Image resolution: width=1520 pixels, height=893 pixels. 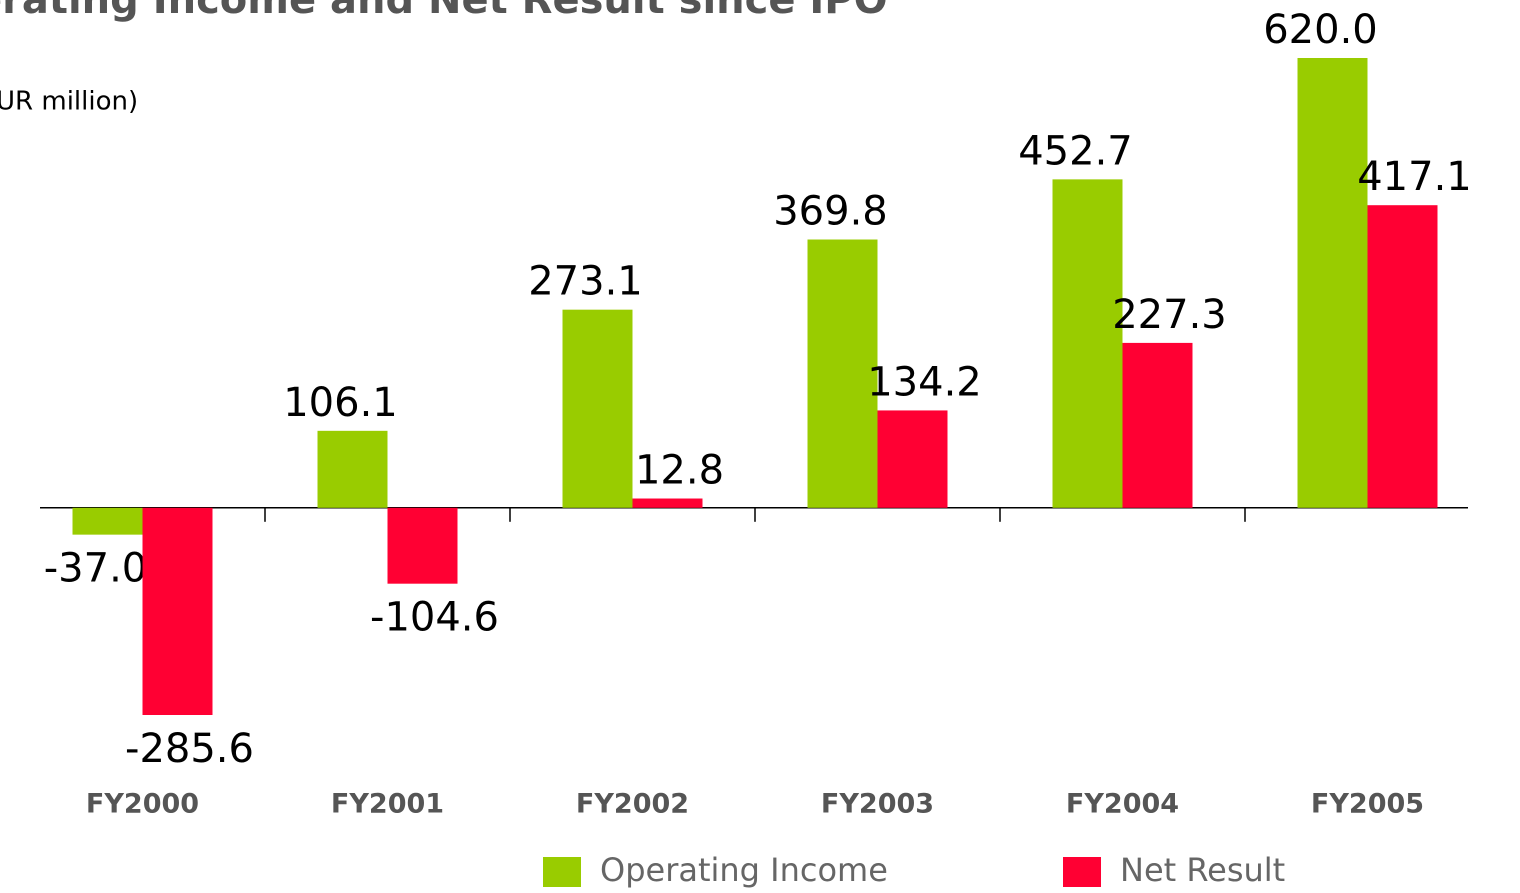 What do you see at coordinates (1367, 804) in the screenshot?
I see `x-tick-label: FY2005` at bounding box center [1367, 804].